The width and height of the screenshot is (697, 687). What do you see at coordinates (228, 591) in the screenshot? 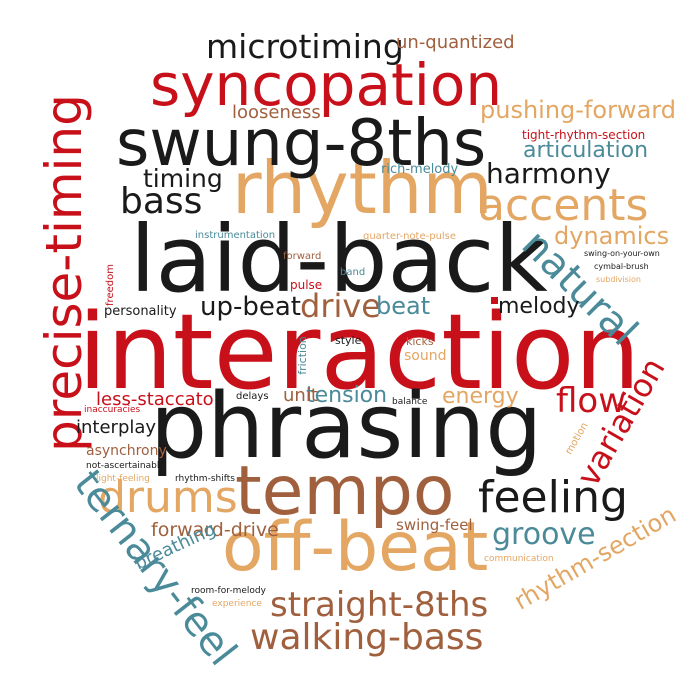
I see `word-room-for-melody: room-for-melody` at bounding box center [228, 591].